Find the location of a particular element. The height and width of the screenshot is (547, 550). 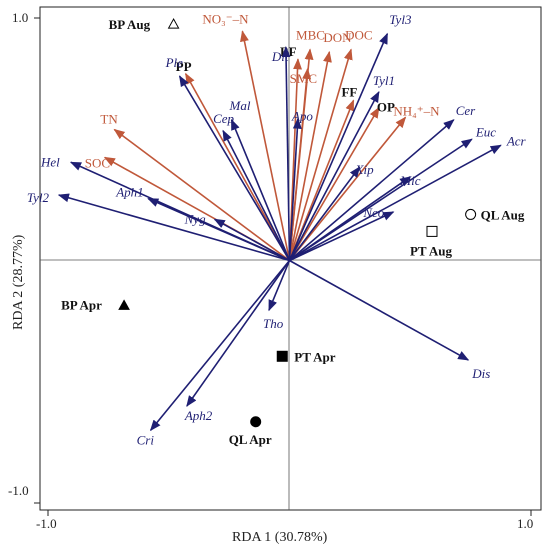

vector-aph2 is located at coordinates (238, 333).